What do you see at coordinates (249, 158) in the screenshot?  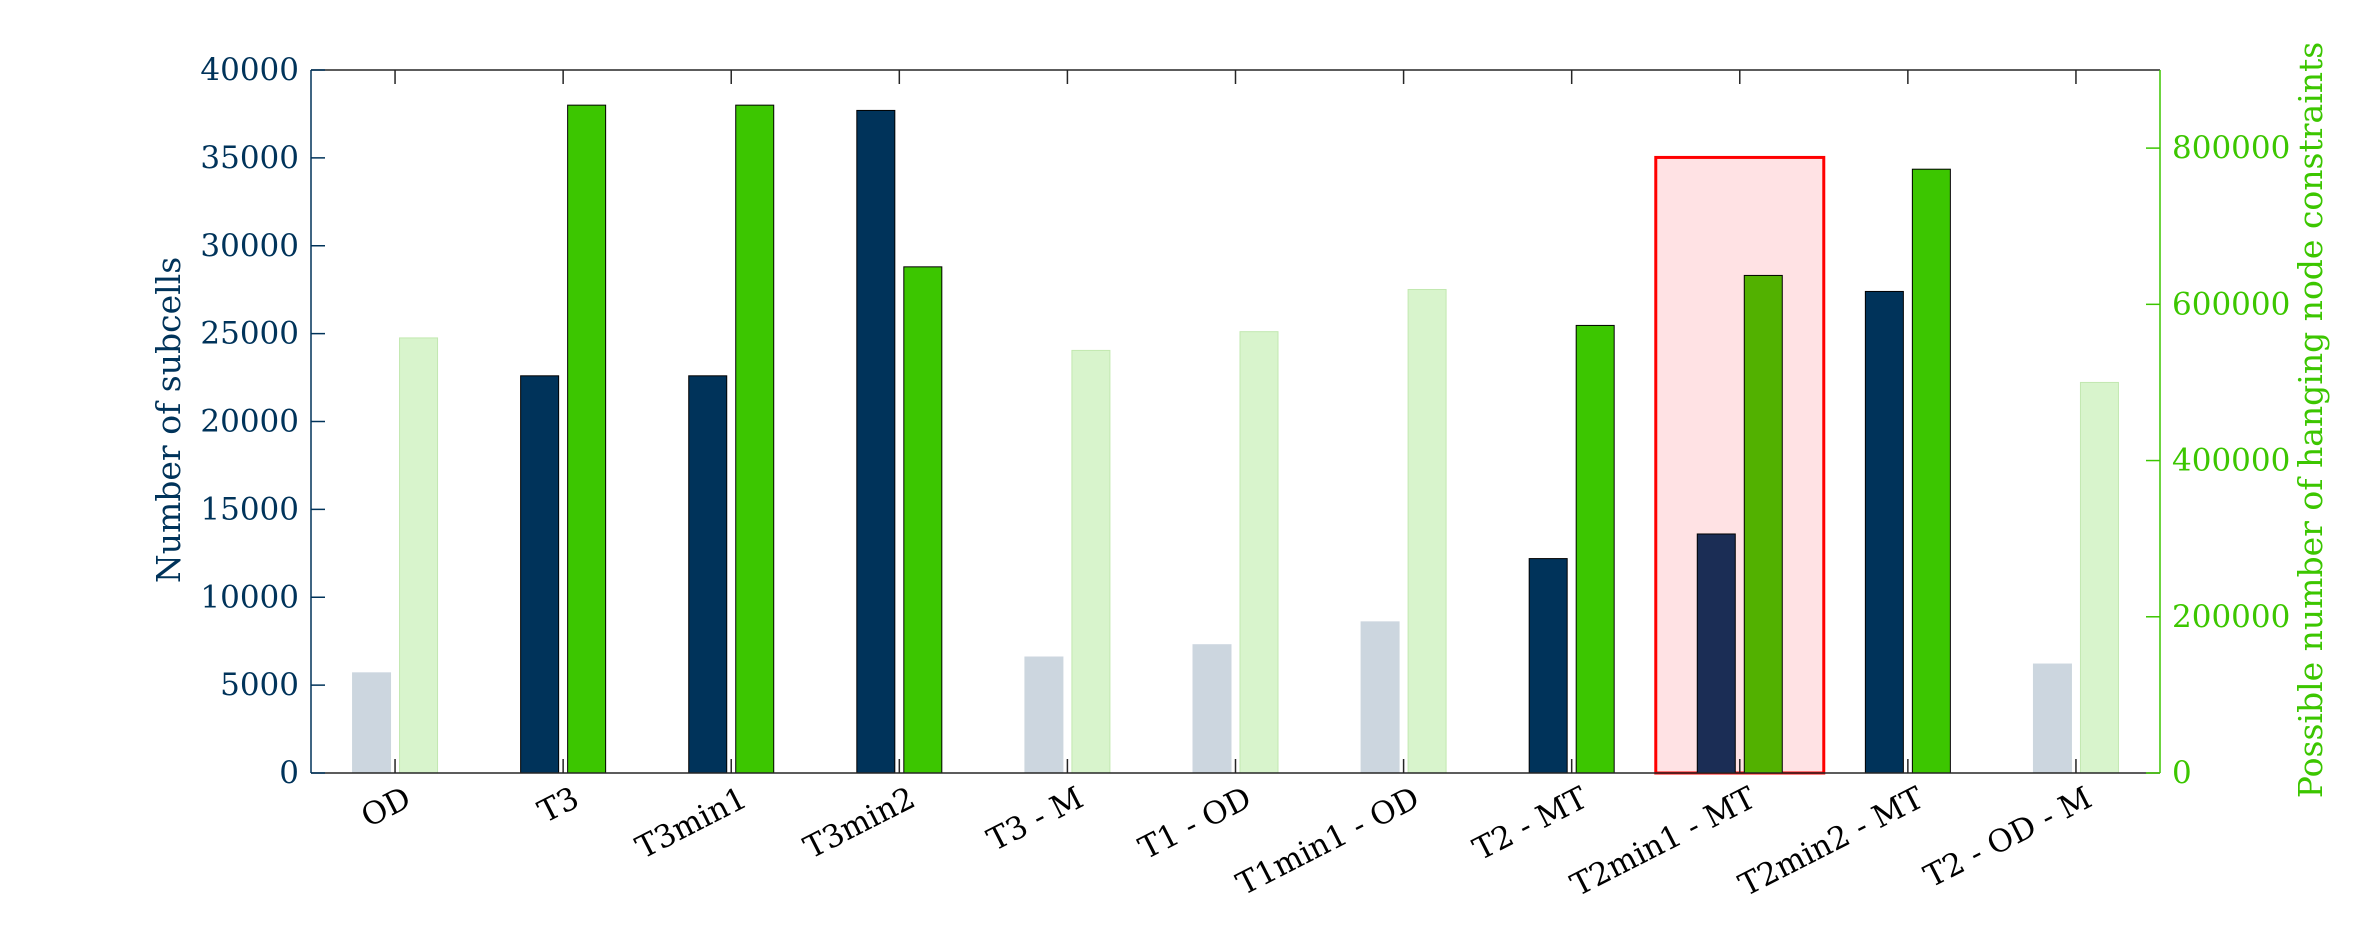 I see `y-tick-label-left: 35000` at bounding box center [249, 158].